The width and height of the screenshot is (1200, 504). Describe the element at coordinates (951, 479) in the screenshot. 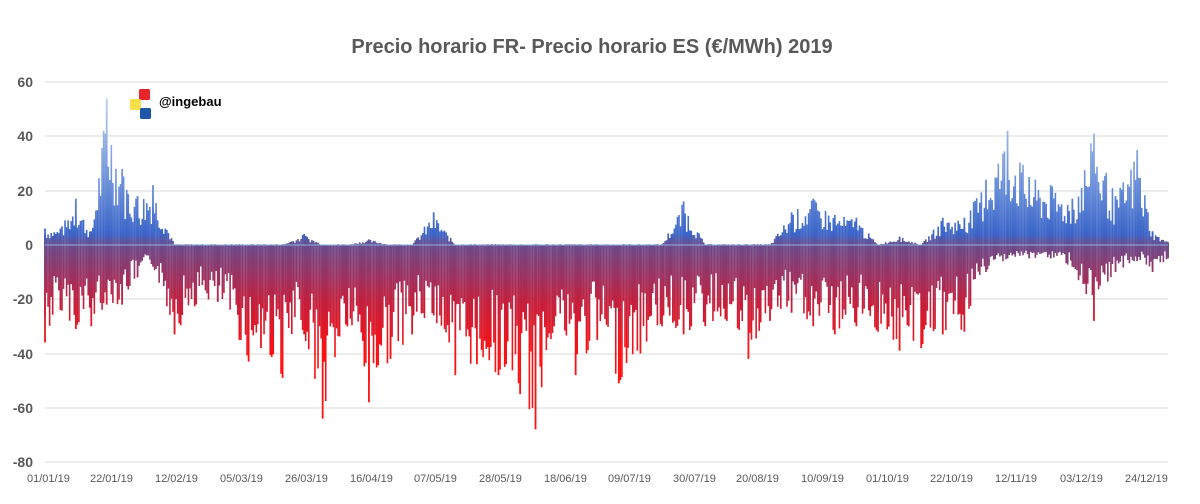

I see `x-tick-label: 22/10/19` at that location.